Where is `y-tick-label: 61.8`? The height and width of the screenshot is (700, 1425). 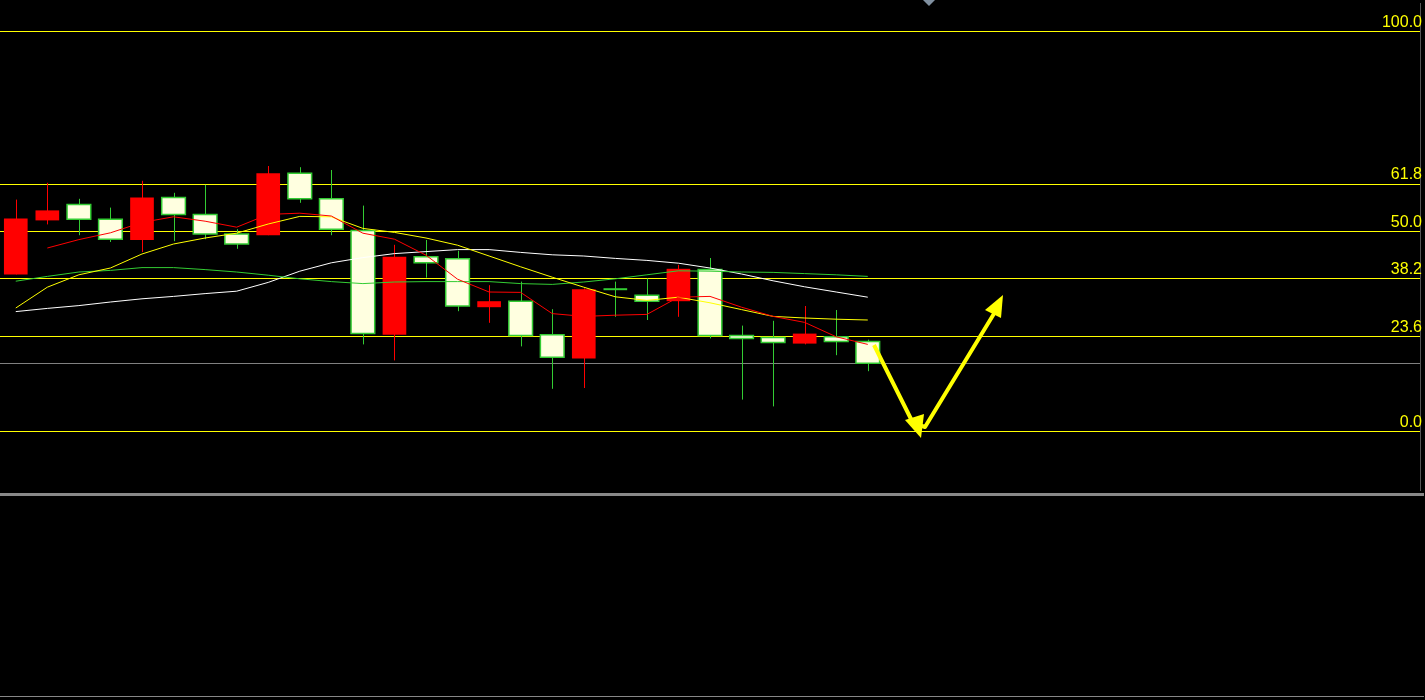 y-tick-label: 61.8 is located at coordinates (1406, 174).